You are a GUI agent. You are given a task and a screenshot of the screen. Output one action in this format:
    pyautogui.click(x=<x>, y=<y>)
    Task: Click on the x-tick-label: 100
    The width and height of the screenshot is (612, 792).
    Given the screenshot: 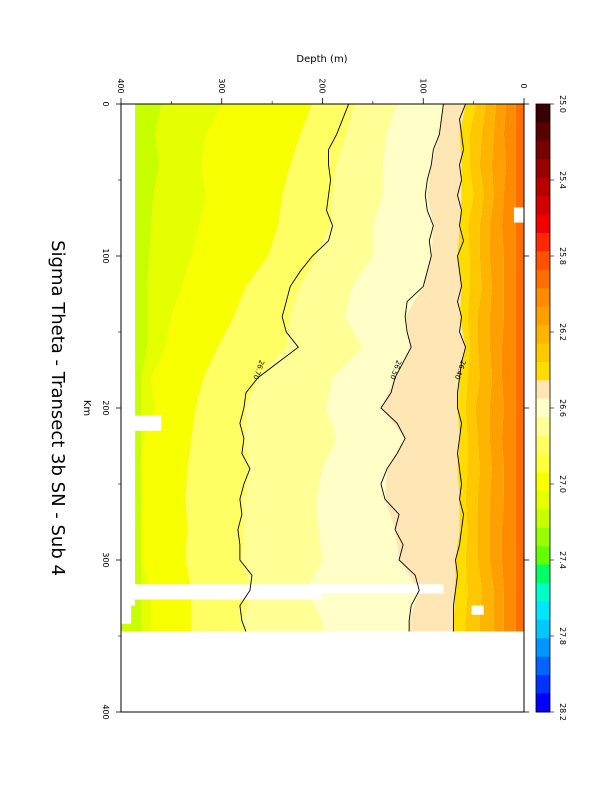 What is the action you would take?
    pyautogui.click(x=105, y=255)
    